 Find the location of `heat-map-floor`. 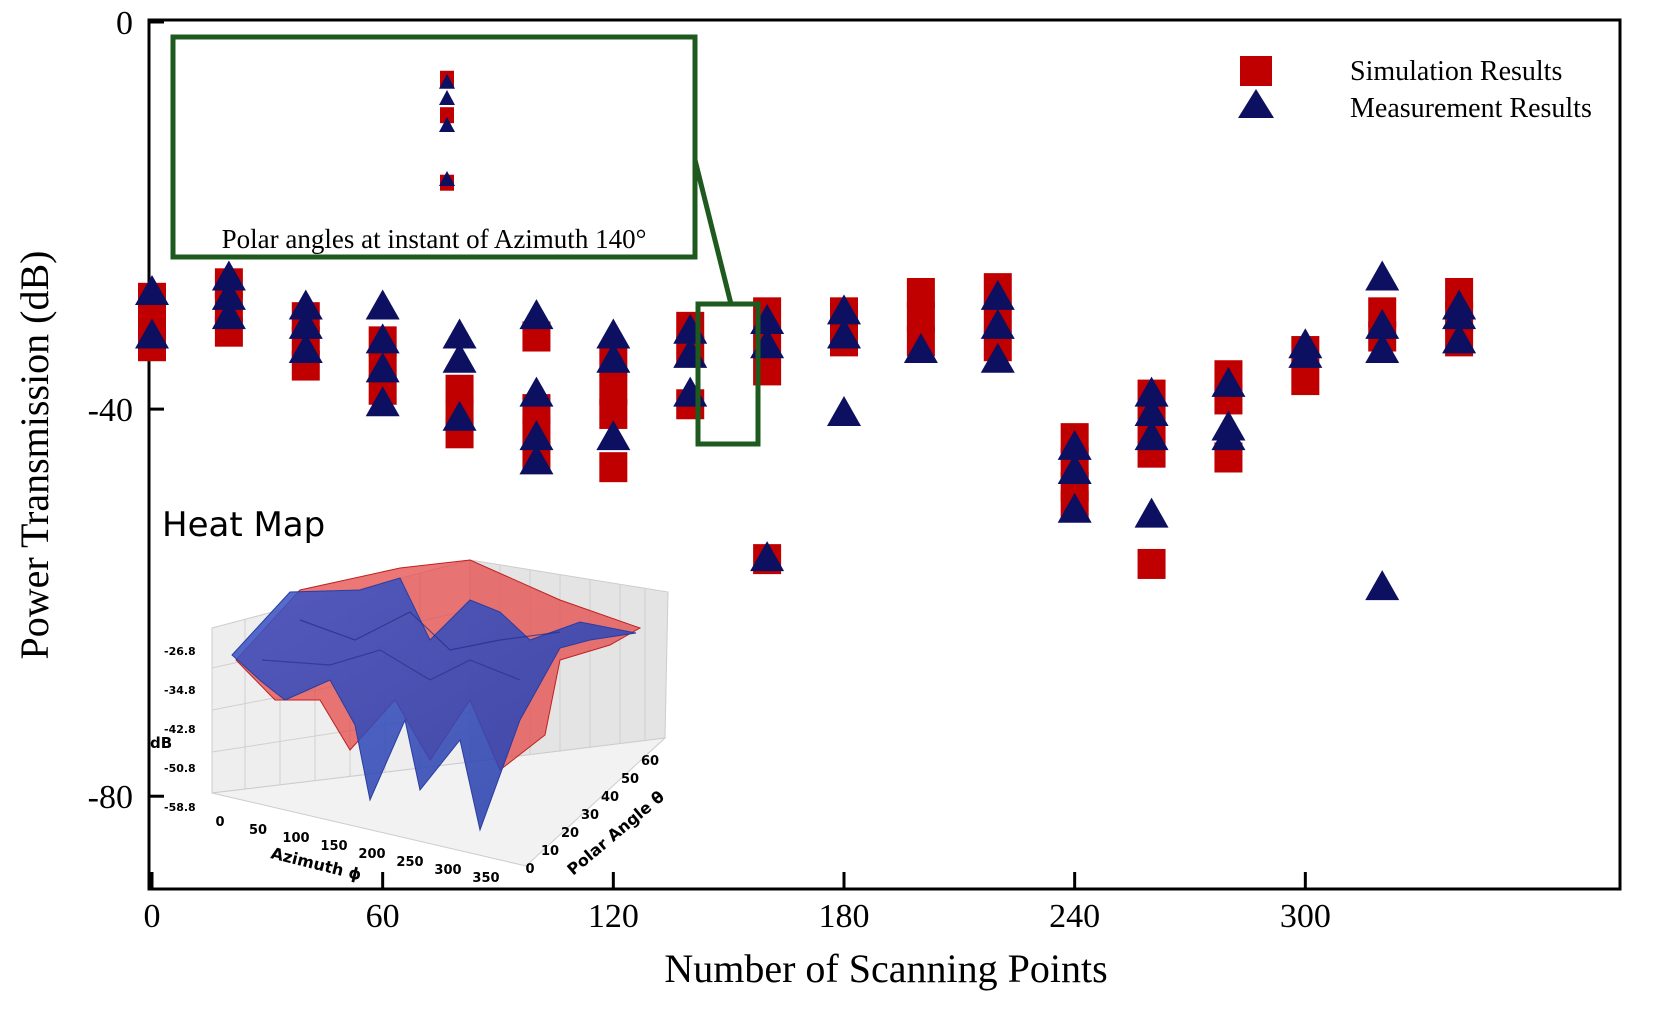

heat-map-floor is located at coordinates (439, 802).